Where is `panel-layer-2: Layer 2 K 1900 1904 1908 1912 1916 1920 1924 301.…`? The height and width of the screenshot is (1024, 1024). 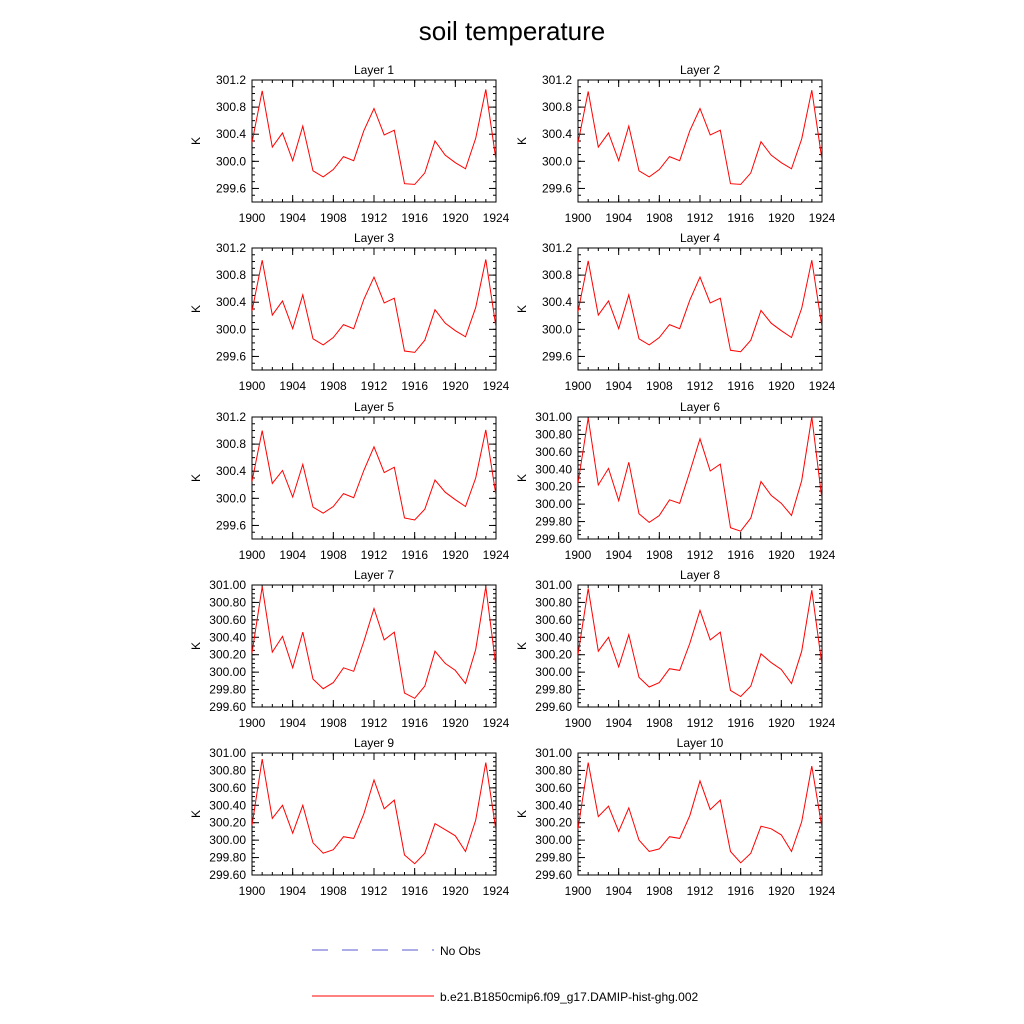 panel-layer-2: Layer 2 K 1900 1904 1908 1912 1916 1920 1924 301.… is located at coordinates (675, 144).